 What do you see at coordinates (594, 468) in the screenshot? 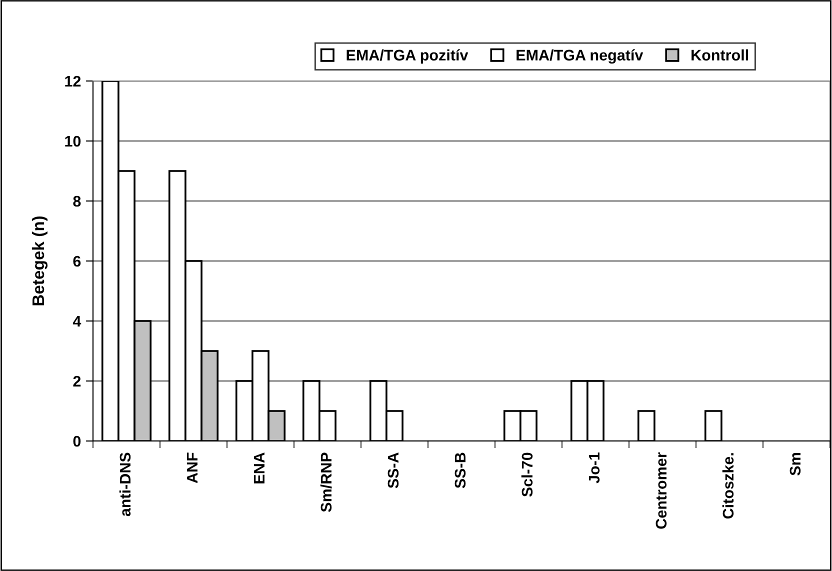
I see `x-tick-label: Jo-1` at bounding box center [594, 468].